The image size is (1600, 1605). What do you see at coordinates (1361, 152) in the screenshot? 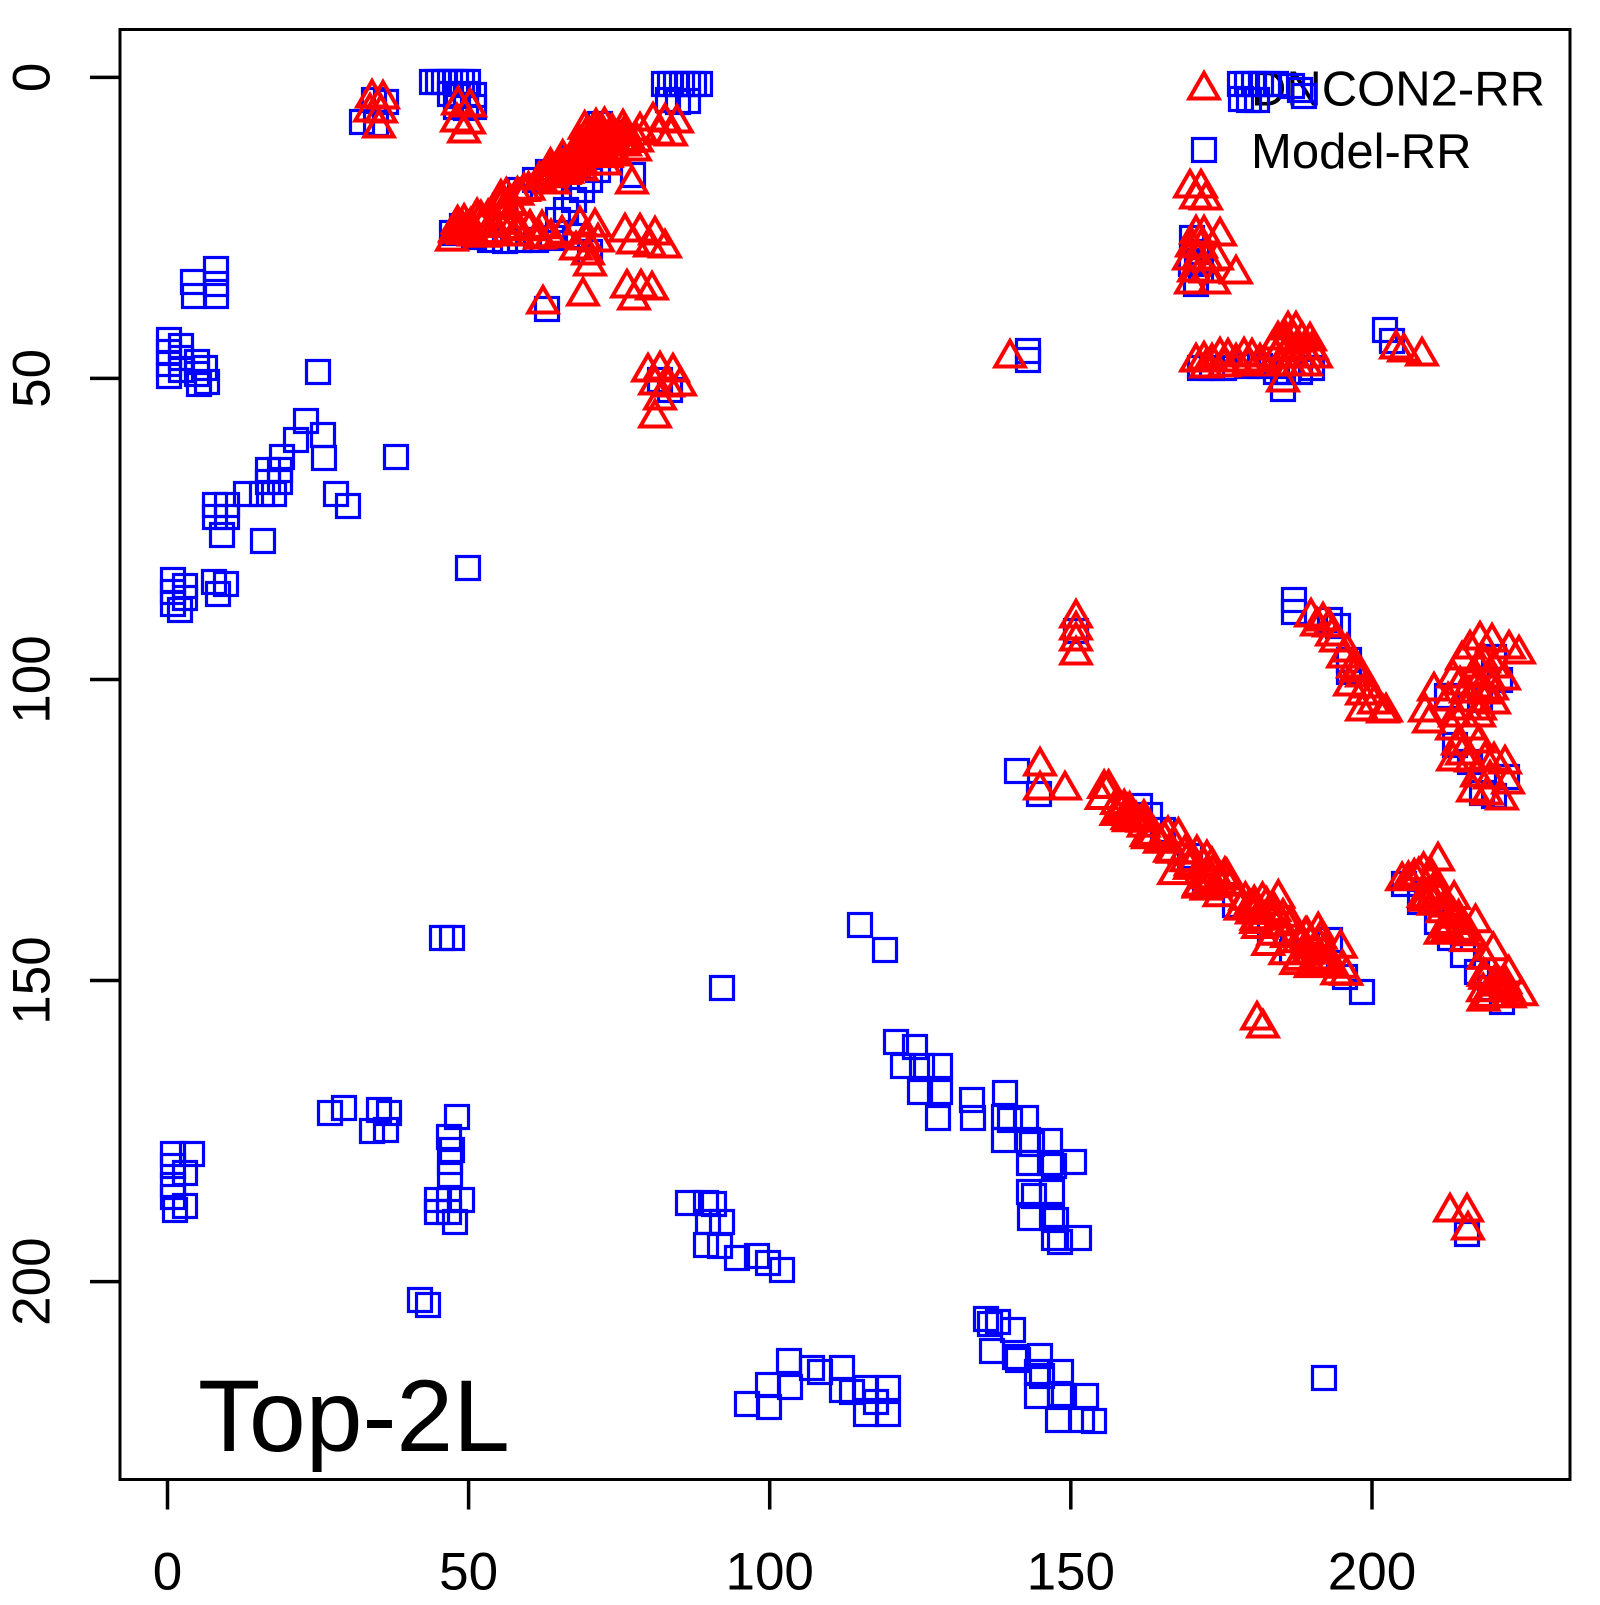
I see `svg-text: Model-RR` at bounding box center [1361, 152].